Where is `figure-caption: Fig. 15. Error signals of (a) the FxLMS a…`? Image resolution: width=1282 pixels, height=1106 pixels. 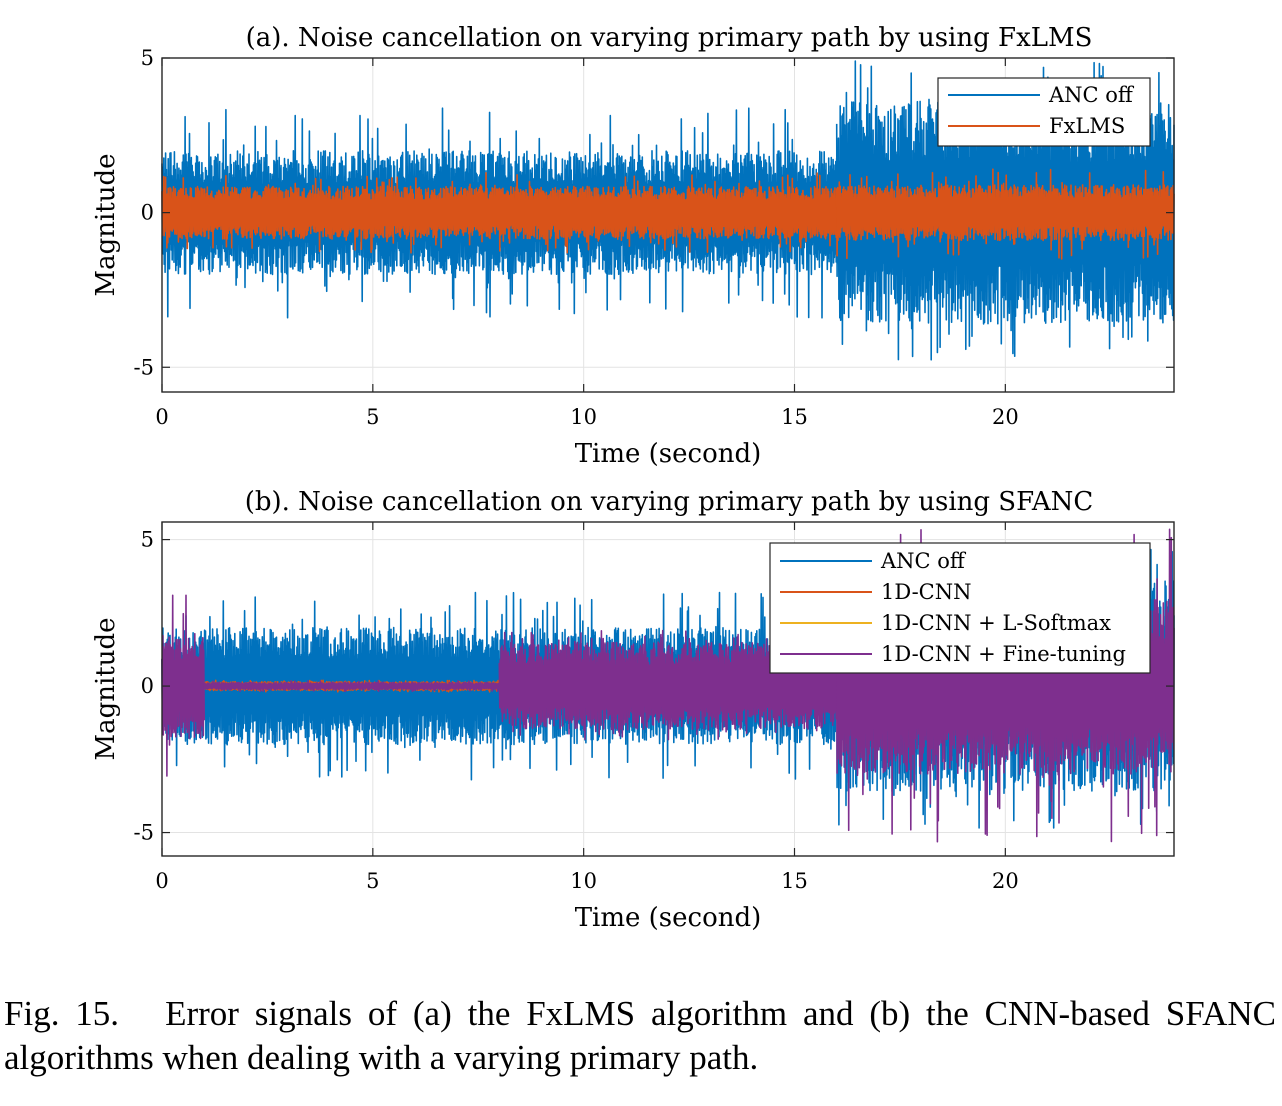
figure-caption: Fig. 15. Error signals of (a) the FxLMS a… is located at coordinates (640, 1036).